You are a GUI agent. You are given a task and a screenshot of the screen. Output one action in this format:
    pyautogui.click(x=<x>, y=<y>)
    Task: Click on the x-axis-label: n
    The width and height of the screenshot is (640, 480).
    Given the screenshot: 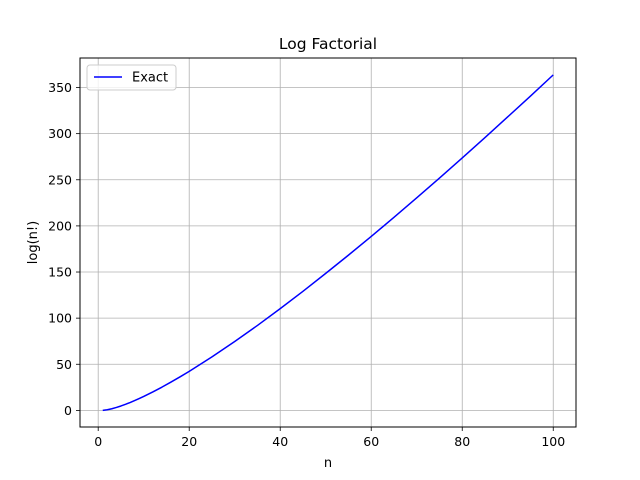 What is the action you would take?
    pyautogui.click(x=328, y=463)
    